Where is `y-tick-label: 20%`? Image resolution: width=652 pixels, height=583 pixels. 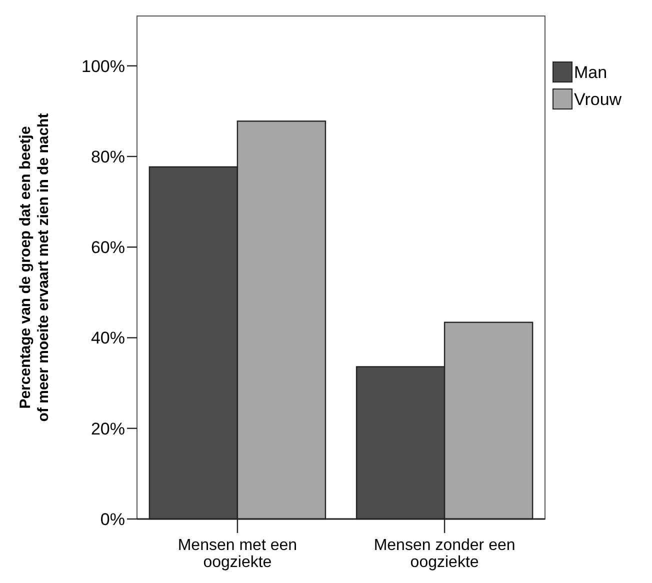
y-tick-label: 20% is located at coordinates (107, 428).